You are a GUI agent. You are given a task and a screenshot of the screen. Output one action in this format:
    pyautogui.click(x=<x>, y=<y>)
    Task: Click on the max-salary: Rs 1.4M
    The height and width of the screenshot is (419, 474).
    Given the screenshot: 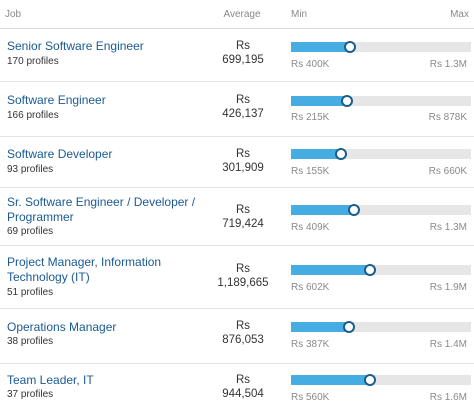 What is the action you would take?
    pyautogui.click(x=448, y=344)
    